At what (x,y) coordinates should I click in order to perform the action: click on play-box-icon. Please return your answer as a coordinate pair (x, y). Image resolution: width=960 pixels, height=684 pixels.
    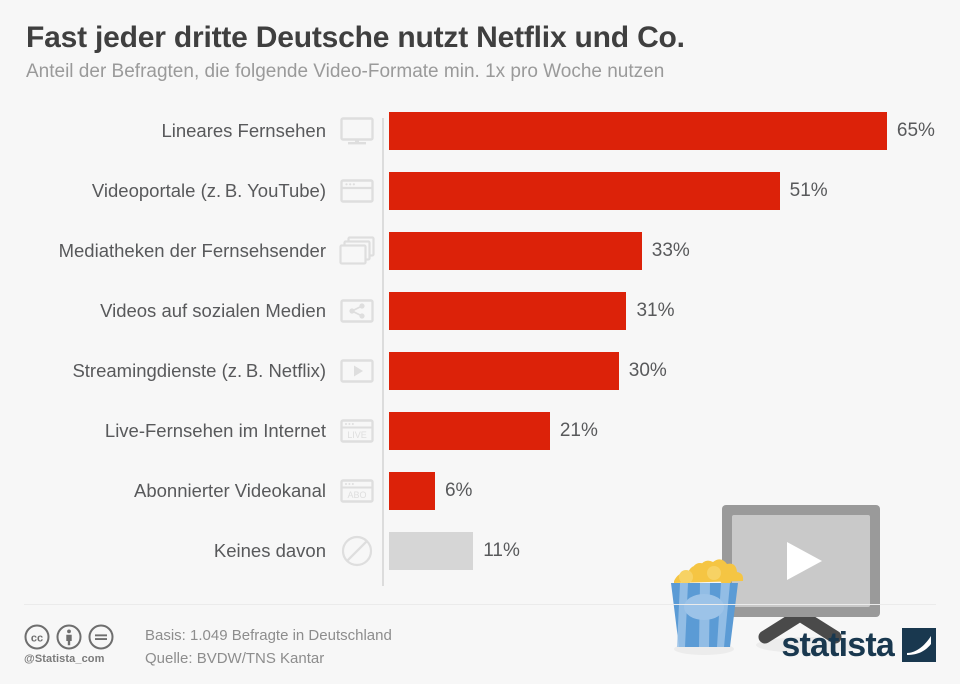
    Looking at the image, I should click on (357, 371).